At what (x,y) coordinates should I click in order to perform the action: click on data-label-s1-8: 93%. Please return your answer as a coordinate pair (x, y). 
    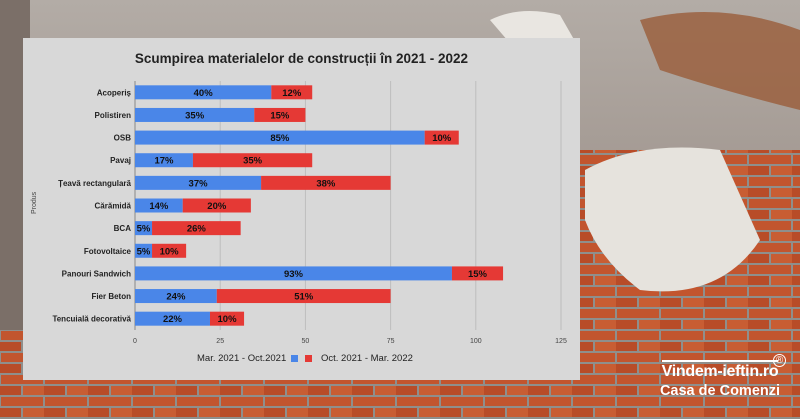
    Looking at the image, I should click on (294, 274).